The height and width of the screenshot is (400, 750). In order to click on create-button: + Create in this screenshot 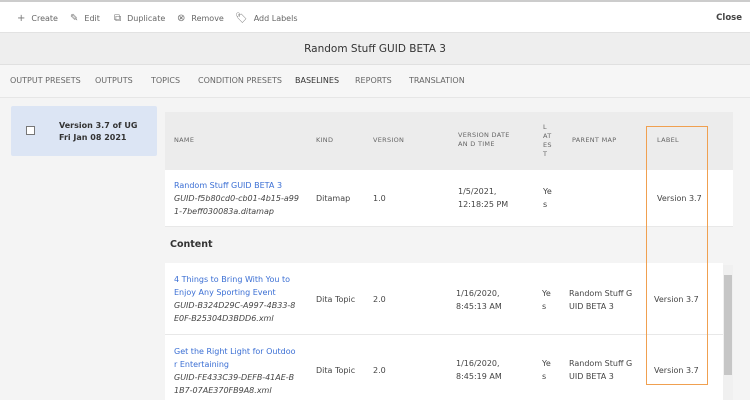, I will do `click(37, 18)`.